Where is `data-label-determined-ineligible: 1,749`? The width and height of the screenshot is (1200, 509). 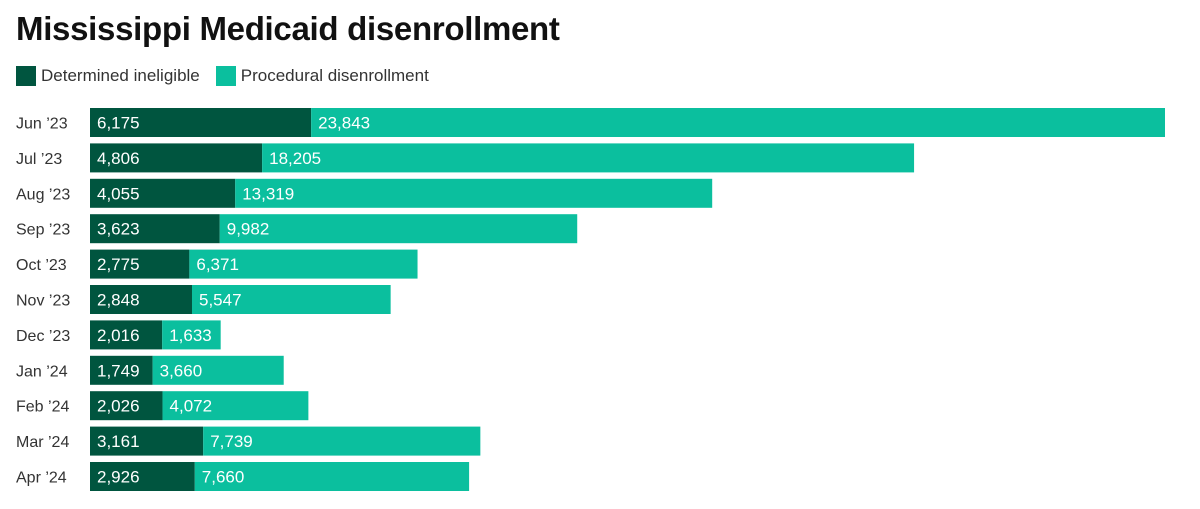 data-label-determined-ineligible: 1,749 is located at coordinates (118, 370).